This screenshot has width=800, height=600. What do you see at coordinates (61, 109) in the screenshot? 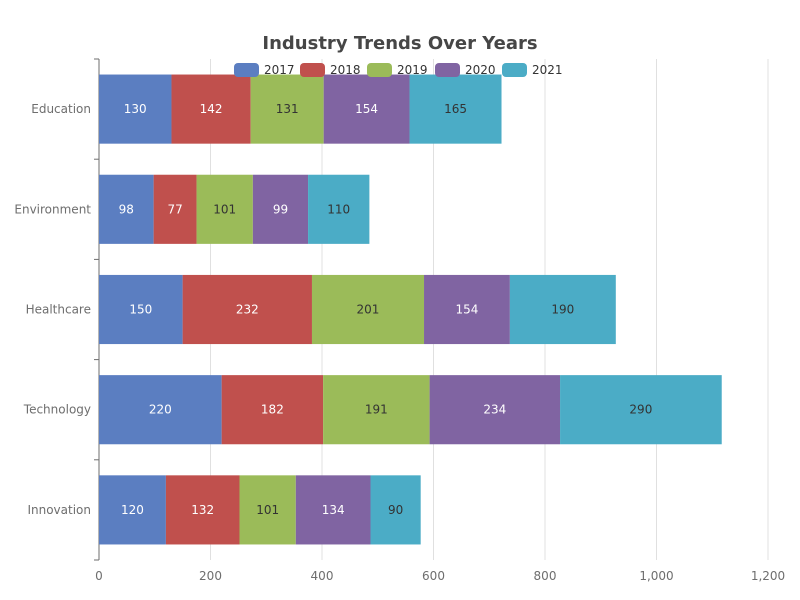
I see `category-label: Education` at bounding box center [61, 109].